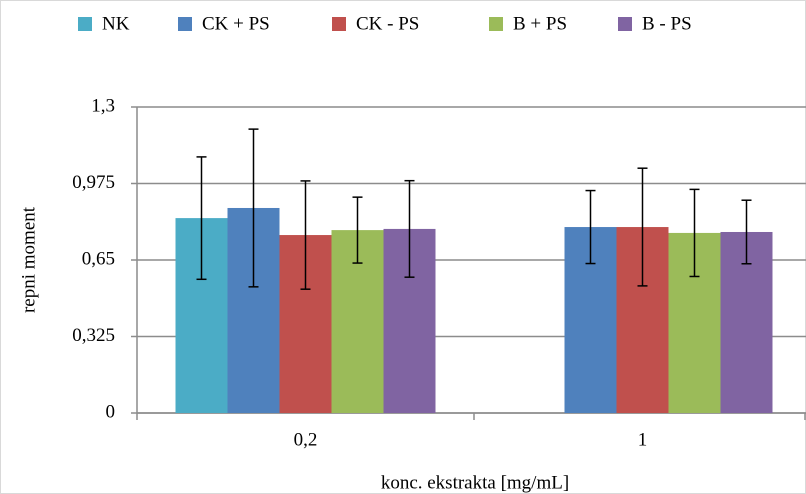 This screenshot has height=494, width=806. Describe the element at coordinates (98, 258) in the screenshot. I see `y-tick-label: 0,65` at that location.